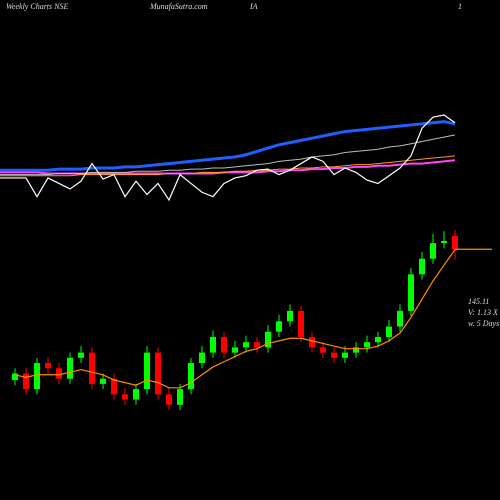  I want to click on period-note: w. 5 Days, so click(483, 323).